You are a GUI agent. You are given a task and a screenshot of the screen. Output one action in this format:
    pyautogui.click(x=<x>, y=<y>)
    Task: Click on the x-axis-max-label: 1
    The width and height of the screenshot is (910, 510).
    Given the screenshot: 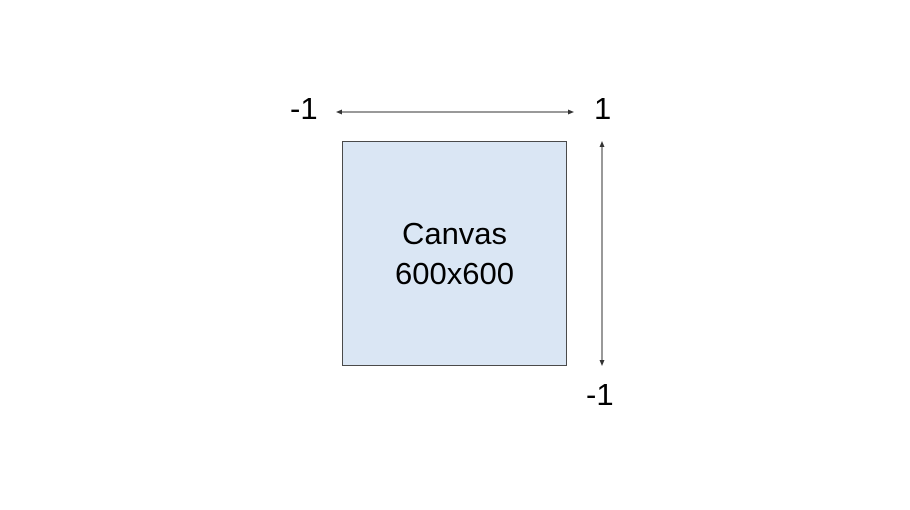 What is the action you would take?
    pyautogui.click(x=603, y=108)
    